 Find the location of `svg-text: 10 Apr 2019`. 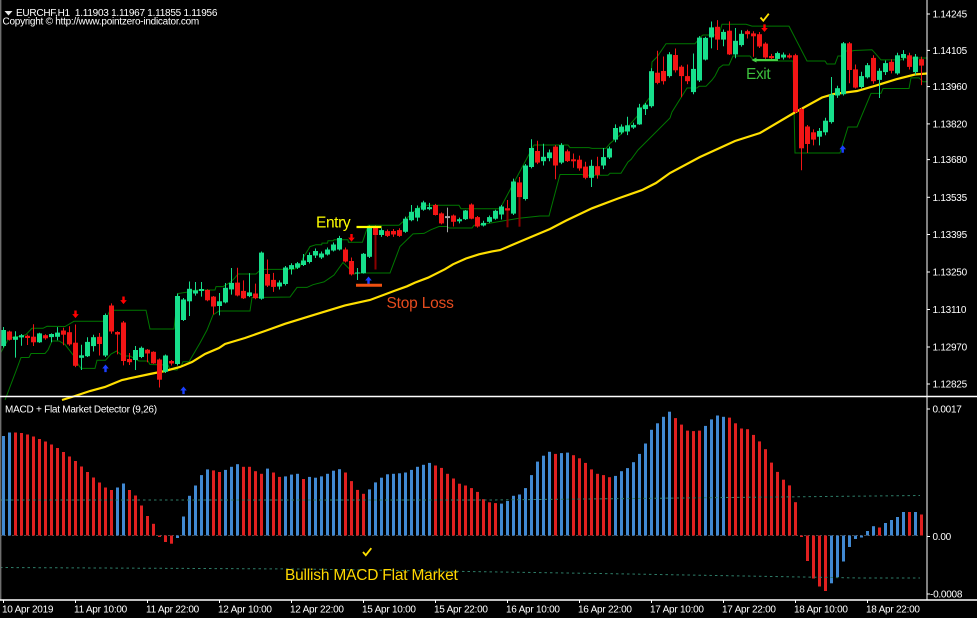

svg-text: 10 Apr 2019 is located at coordinates (28, 610).